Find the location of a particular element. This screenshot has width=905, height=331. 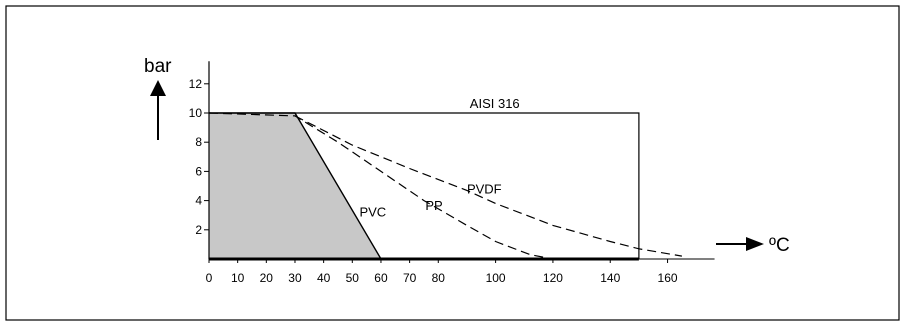

series-label: PP is located at coordinates (433, 205).